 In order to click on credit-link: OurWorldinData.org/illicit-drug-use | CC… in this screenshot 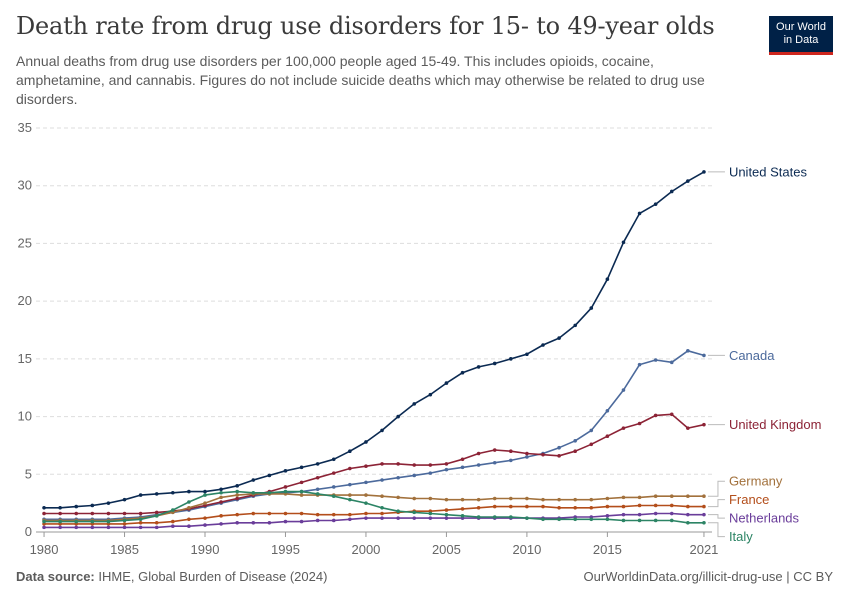, I will do `click(708, 576)`.